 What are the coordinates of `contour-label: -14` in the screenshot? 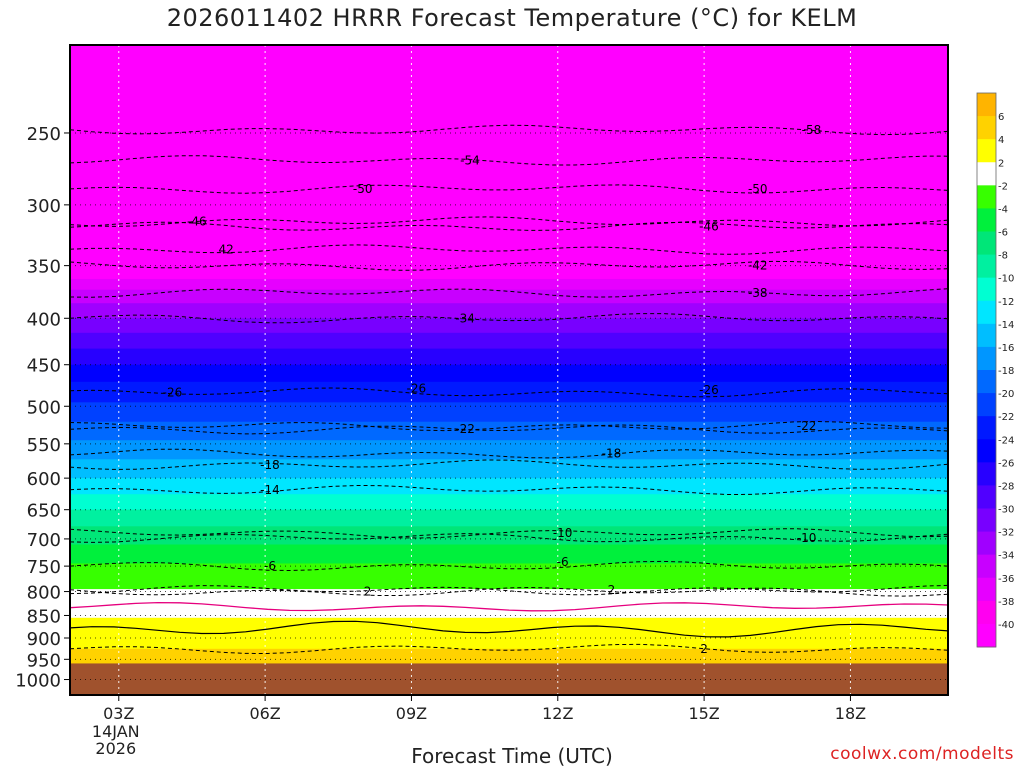 It's located at (270, 490).